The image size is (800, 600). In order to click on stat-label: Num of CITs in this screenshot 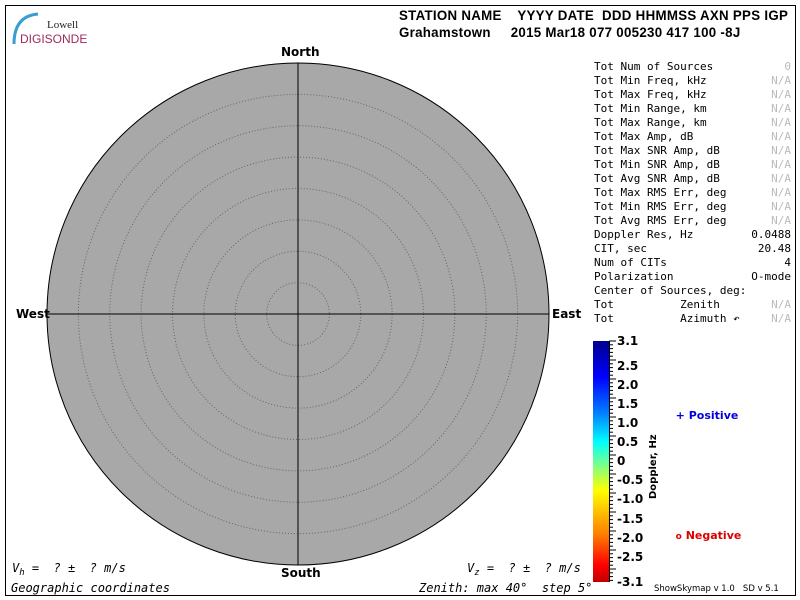, I will do `click(630, 262)`.